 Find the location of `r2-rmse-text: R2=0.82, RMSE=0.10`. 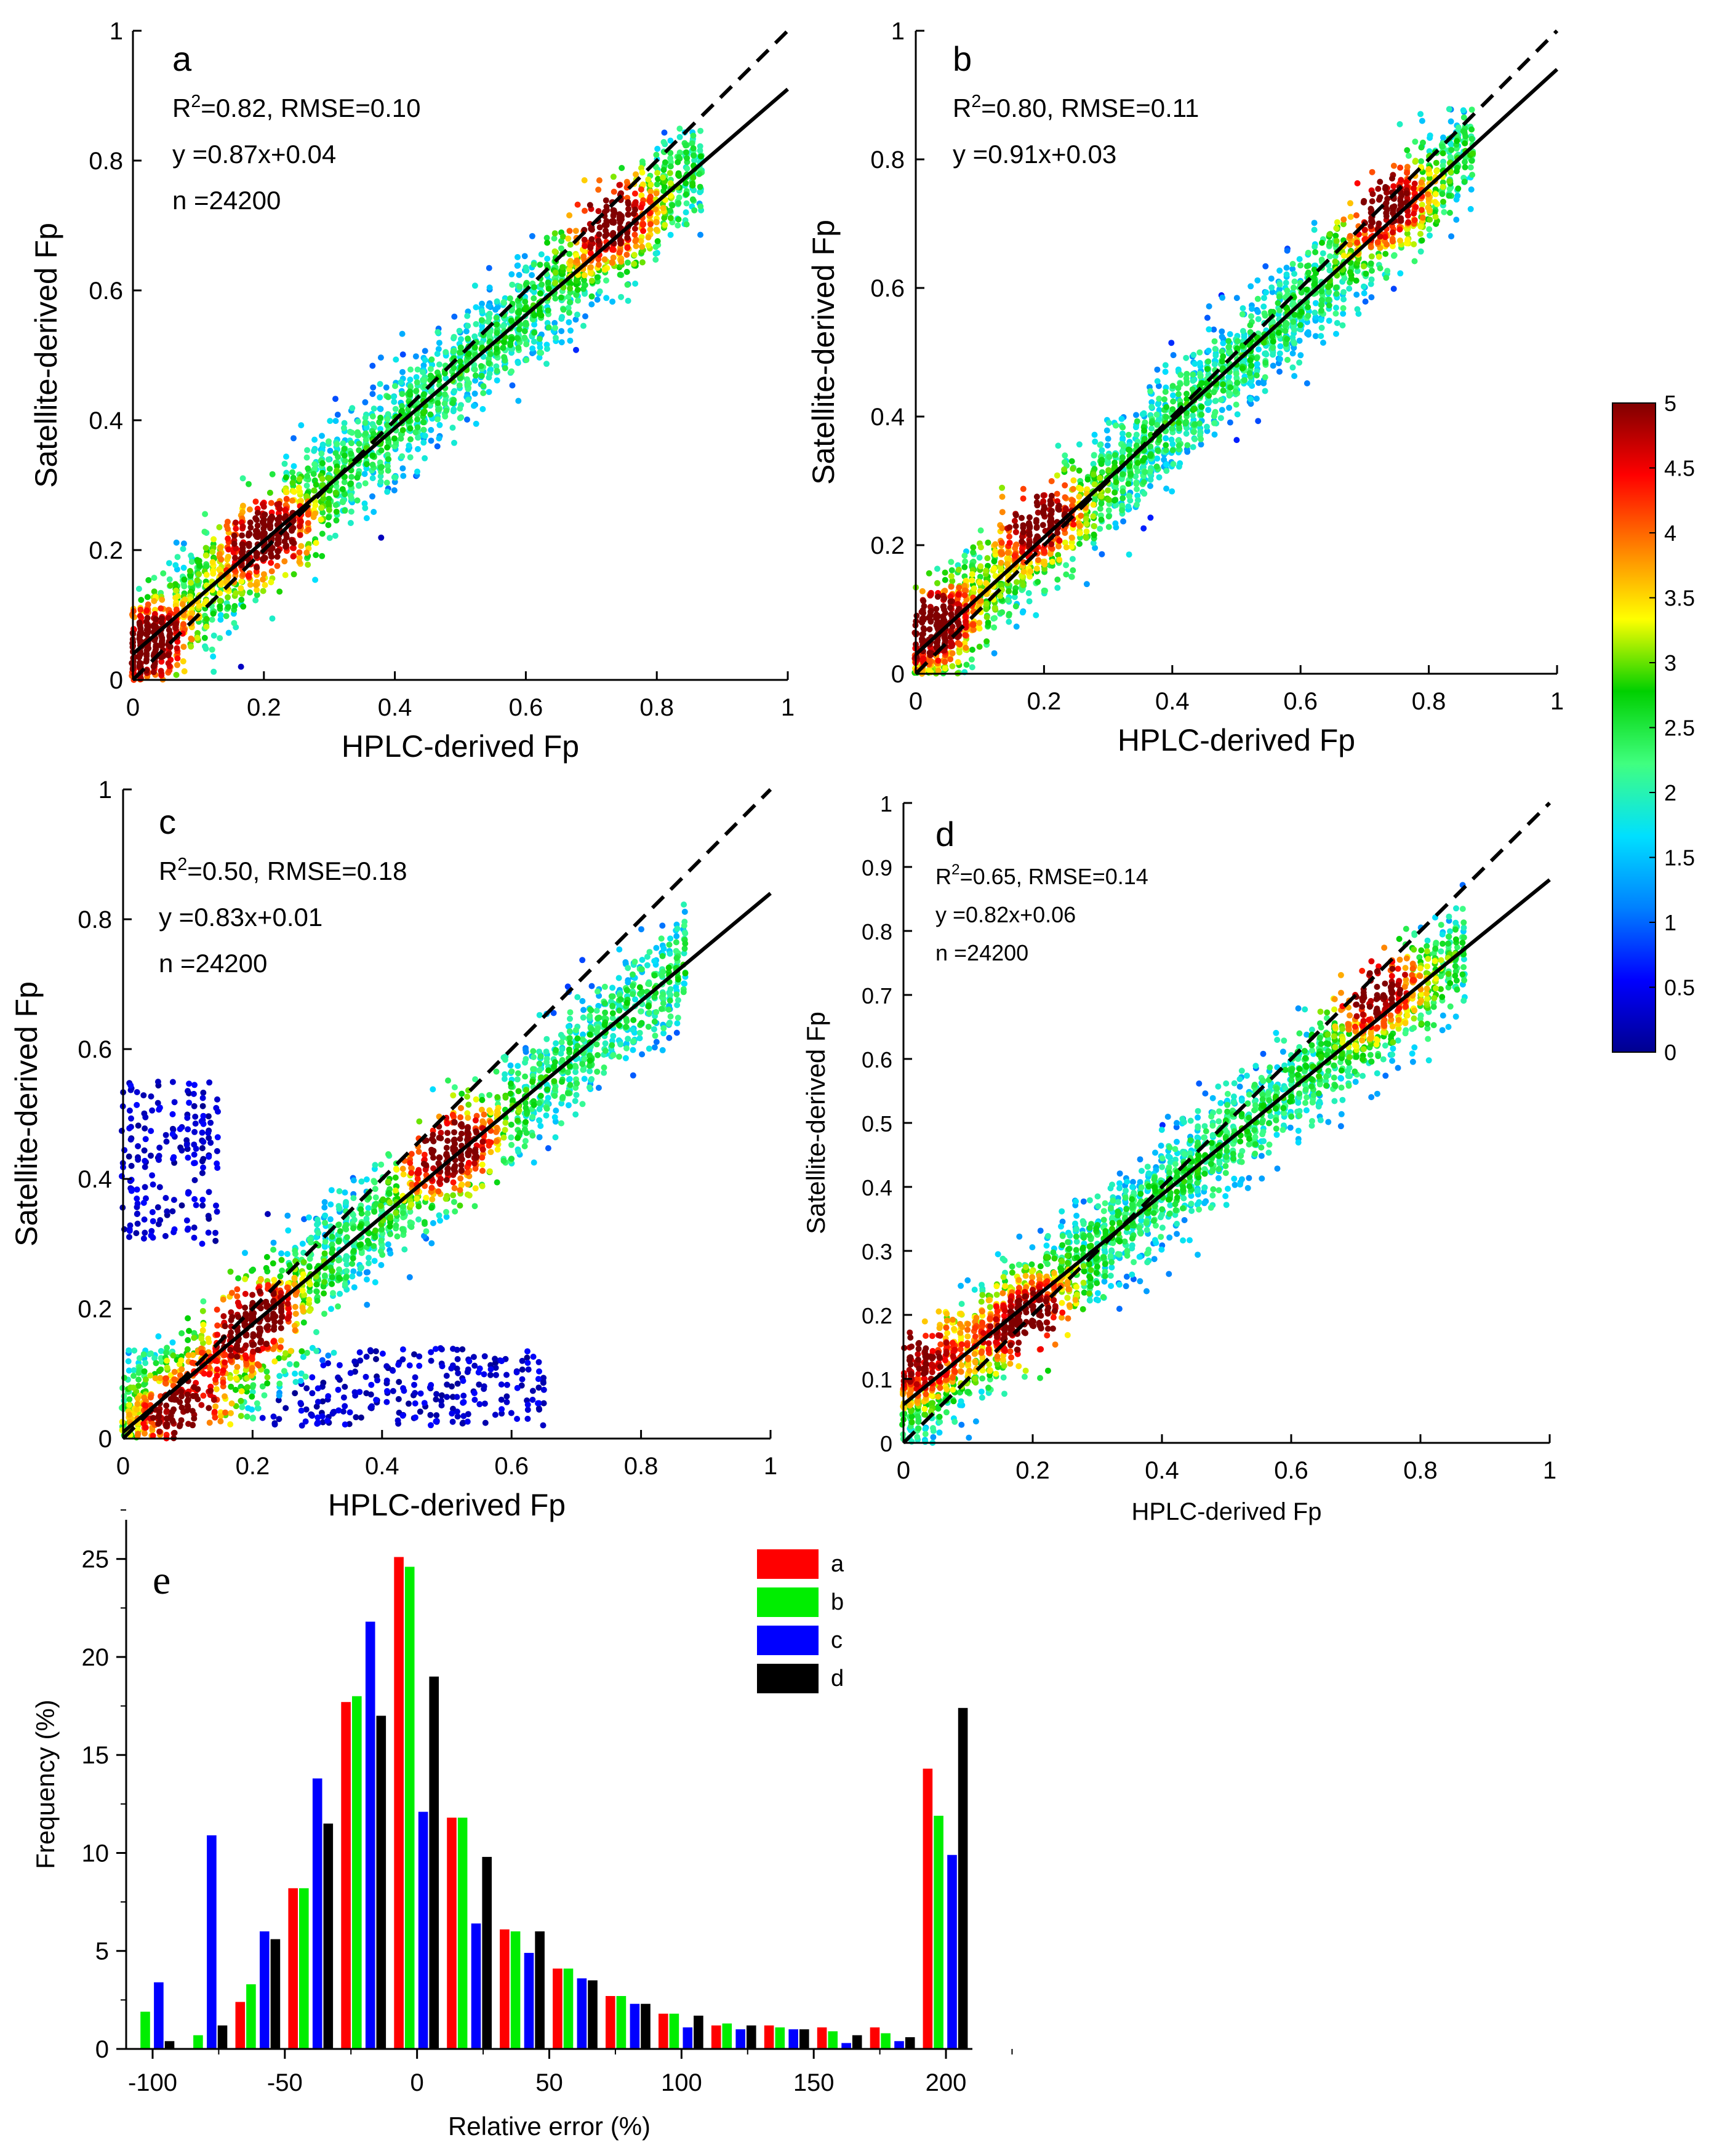

r2-rmse-text: R2=0.82, RMSE=0.10 is located at coordinates (296, 107).